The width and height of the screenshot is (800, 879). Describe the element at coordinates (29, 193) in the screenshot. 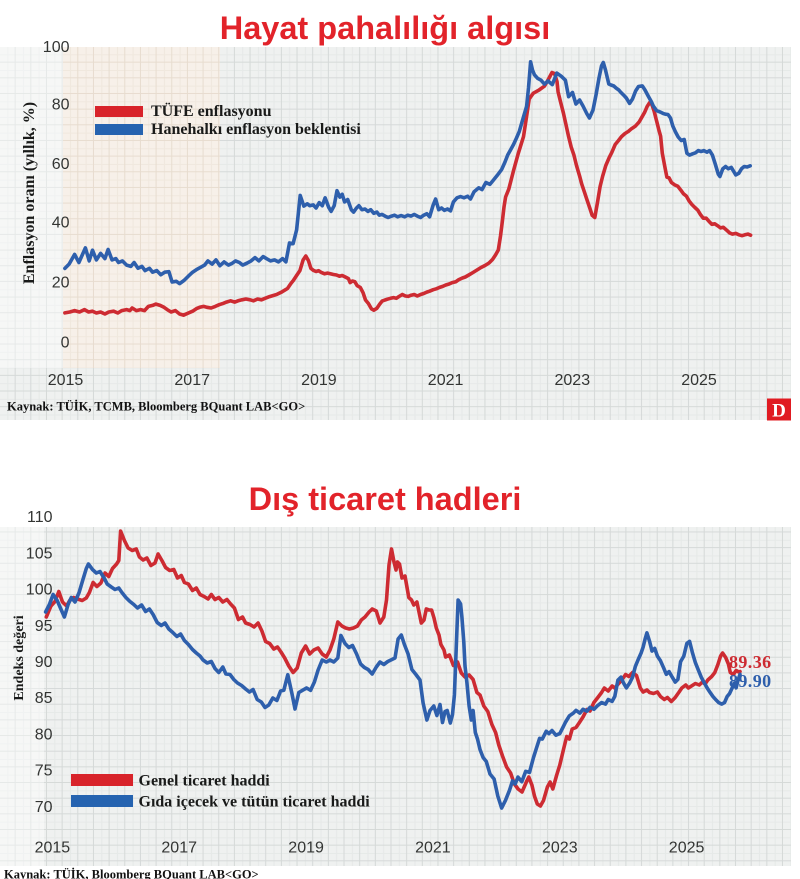

I see `svg-text: Enflasyon oranı (yıllık, %)` at that location.